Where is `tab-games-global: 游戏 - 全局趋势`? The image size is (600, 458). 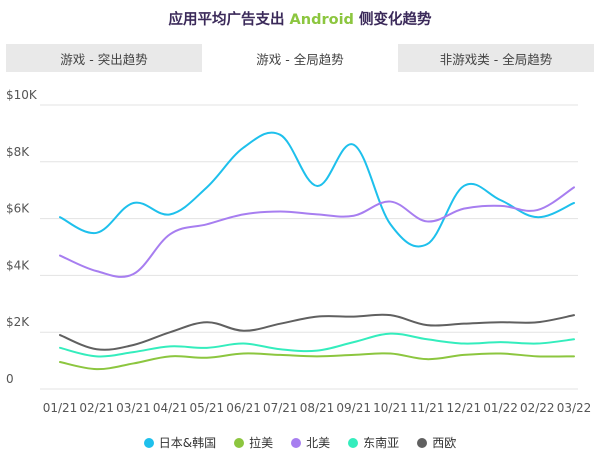 tab-games-global: 游戏 - 全局趋势 is located at coordinates (300, 58).